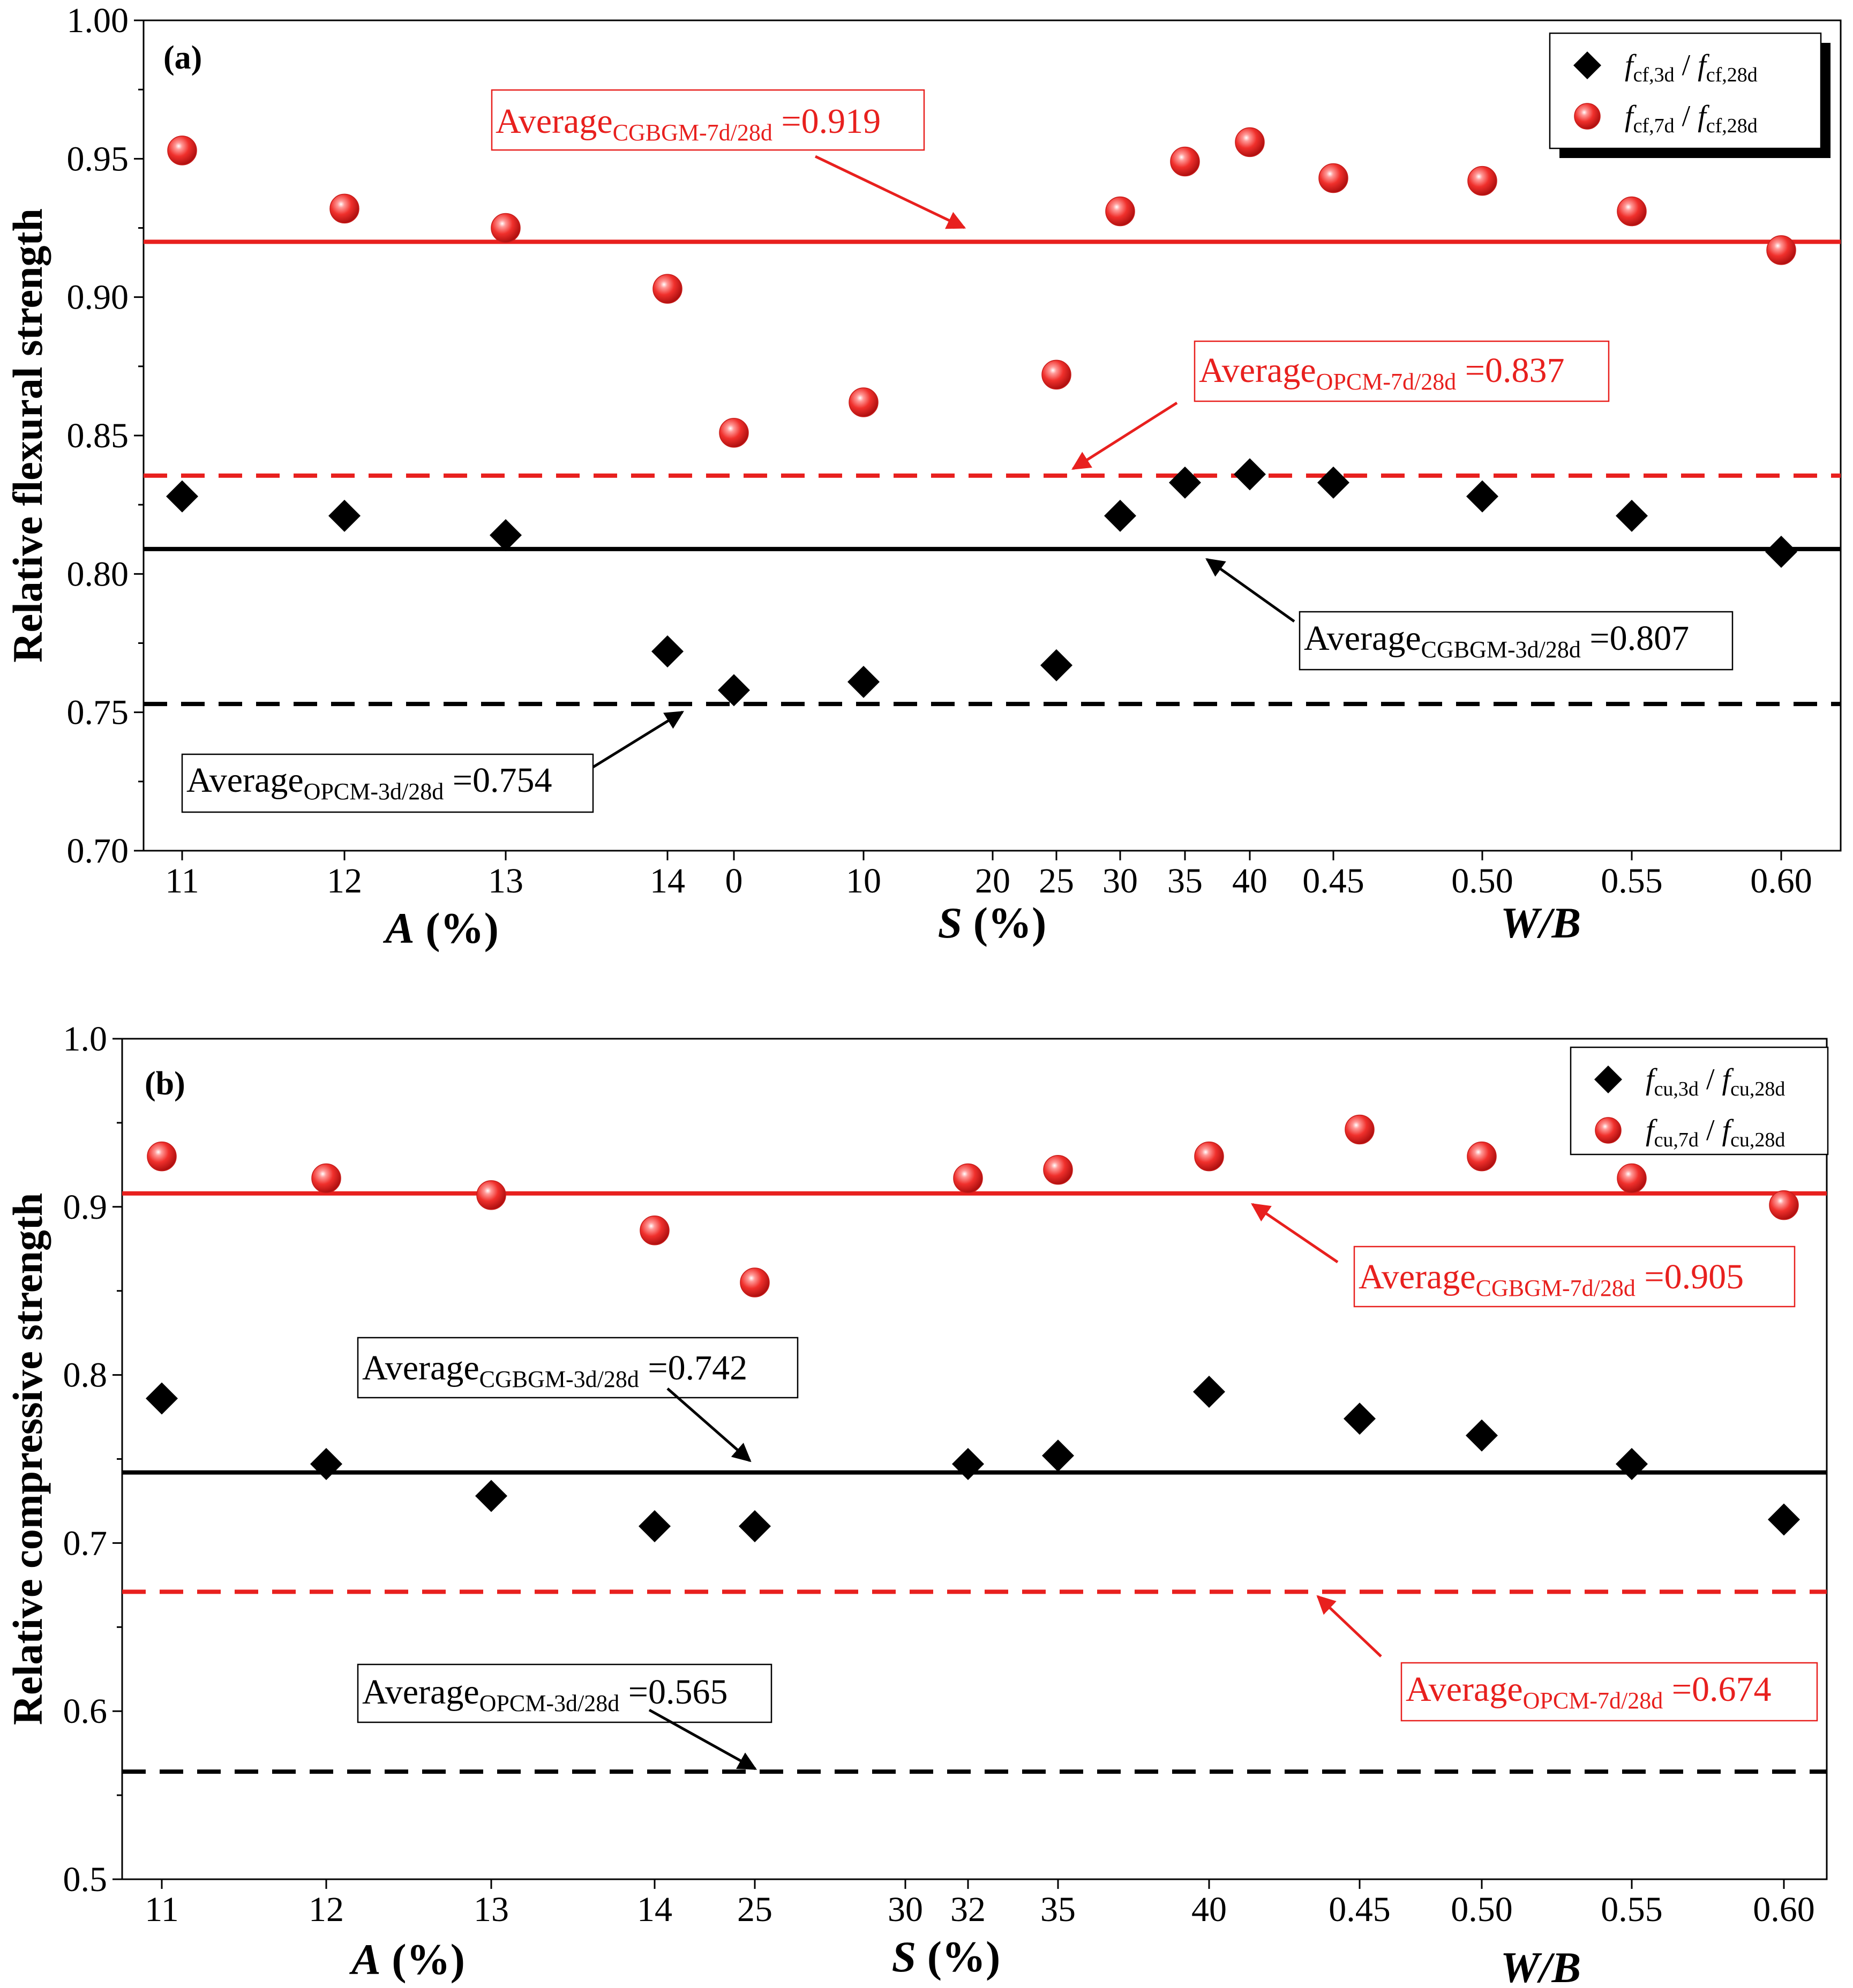 The height and width of the screenshot is (1988, 1853). What do you see at coordinates (1058, 1909) in the screenshot?
I see `x-tick-label: 35` at bounding box center [1058, 1909].